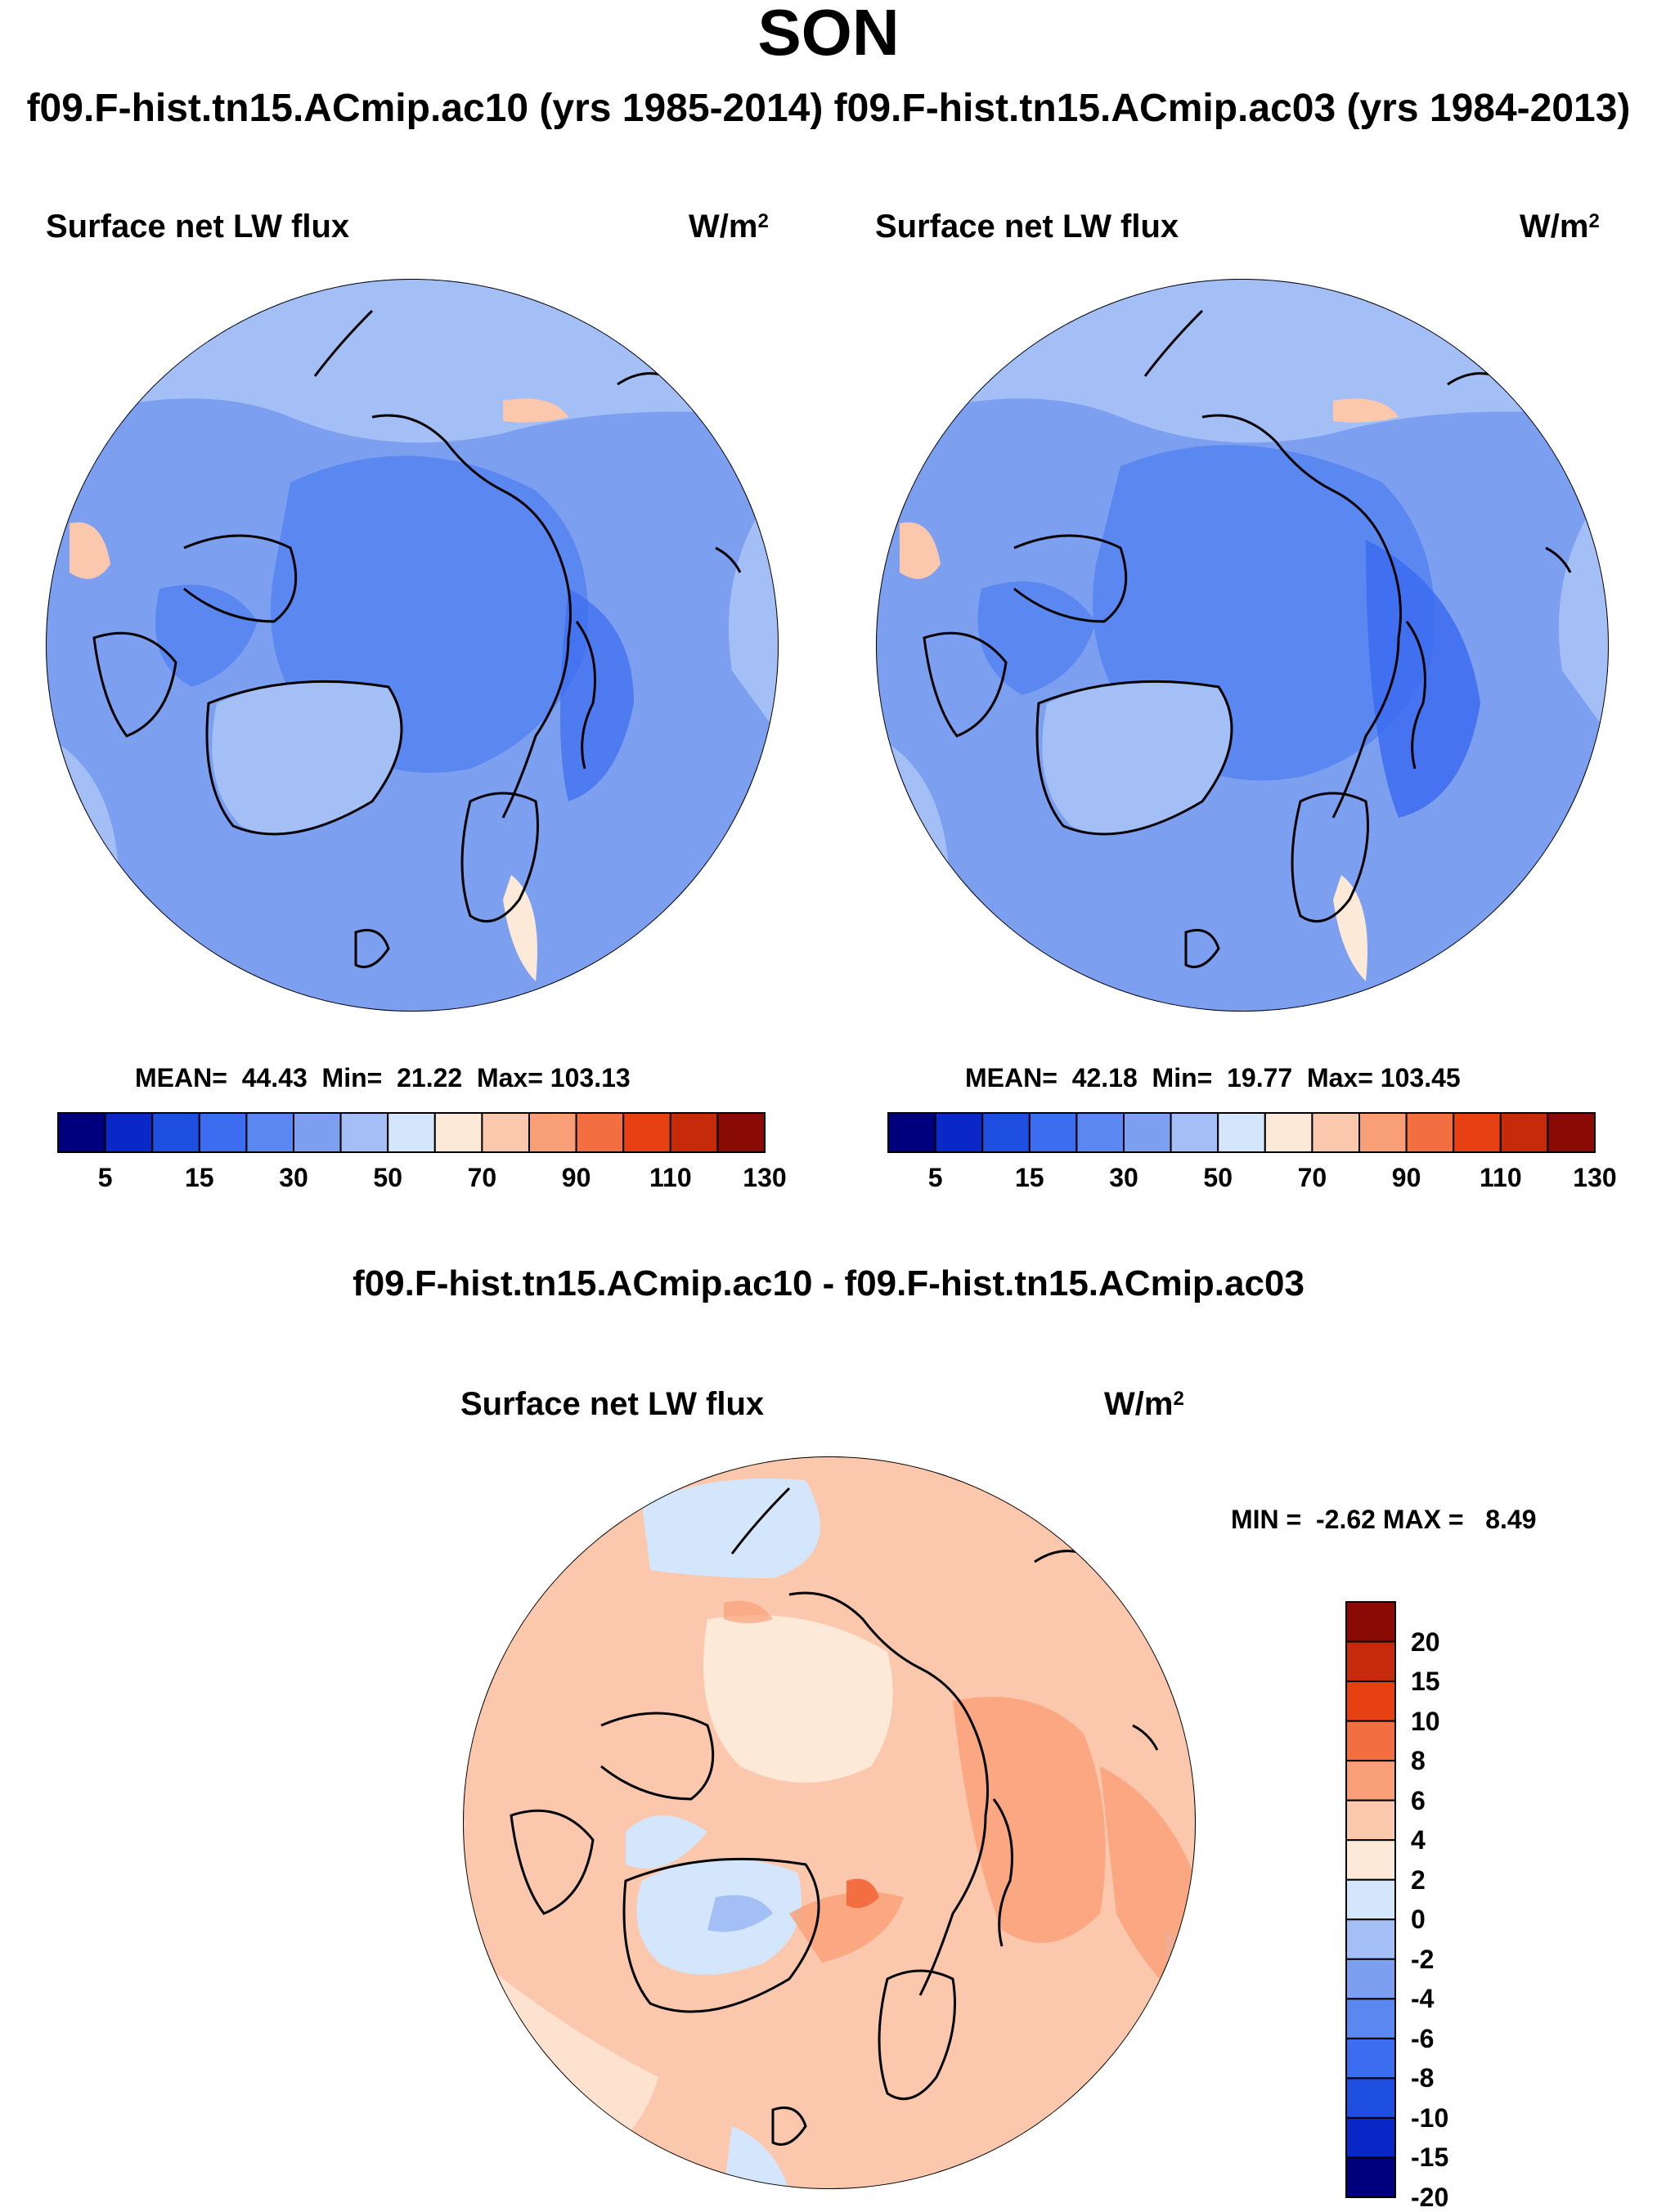 Image resolution: width=1657 pixels, height=2212 pixels. I want to click on panel3-title: Surface net LW flux, so click(612, 1404).